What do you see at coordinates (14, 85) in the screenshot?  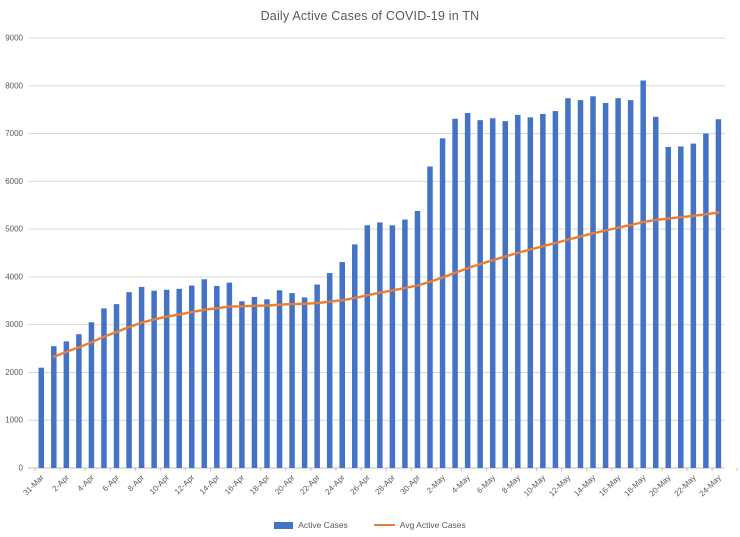 I see `y-axis-tick-label: 8000` at bounding box center [14, 85].